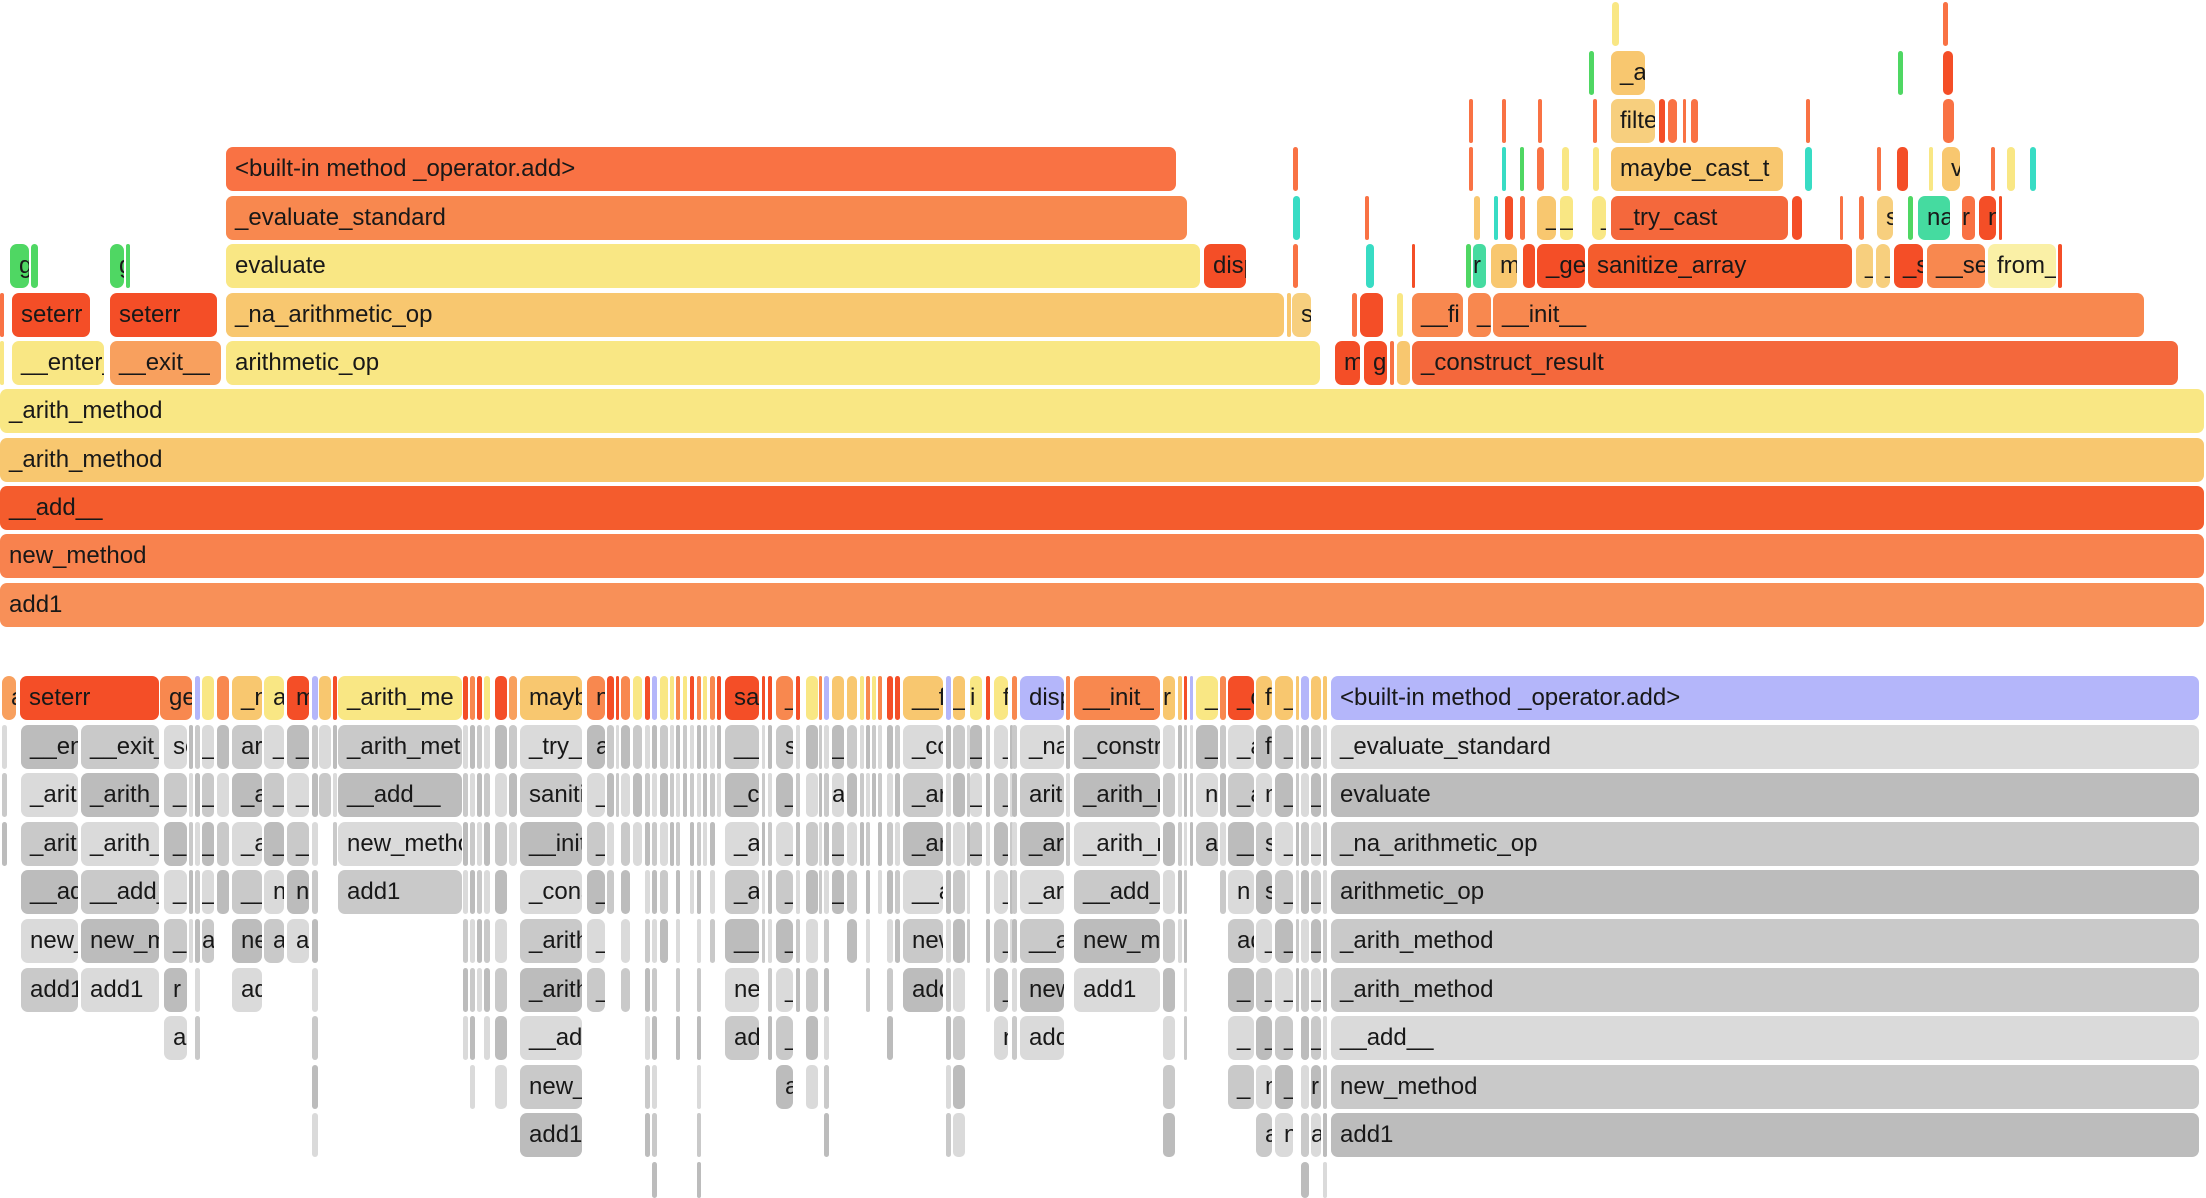 The height and width of the screenshot is (1198, 2206). What do you see at coordinates (1169, 698) in the screenshot?
I see `frame-r: r` at bounding box center [1169, 698].